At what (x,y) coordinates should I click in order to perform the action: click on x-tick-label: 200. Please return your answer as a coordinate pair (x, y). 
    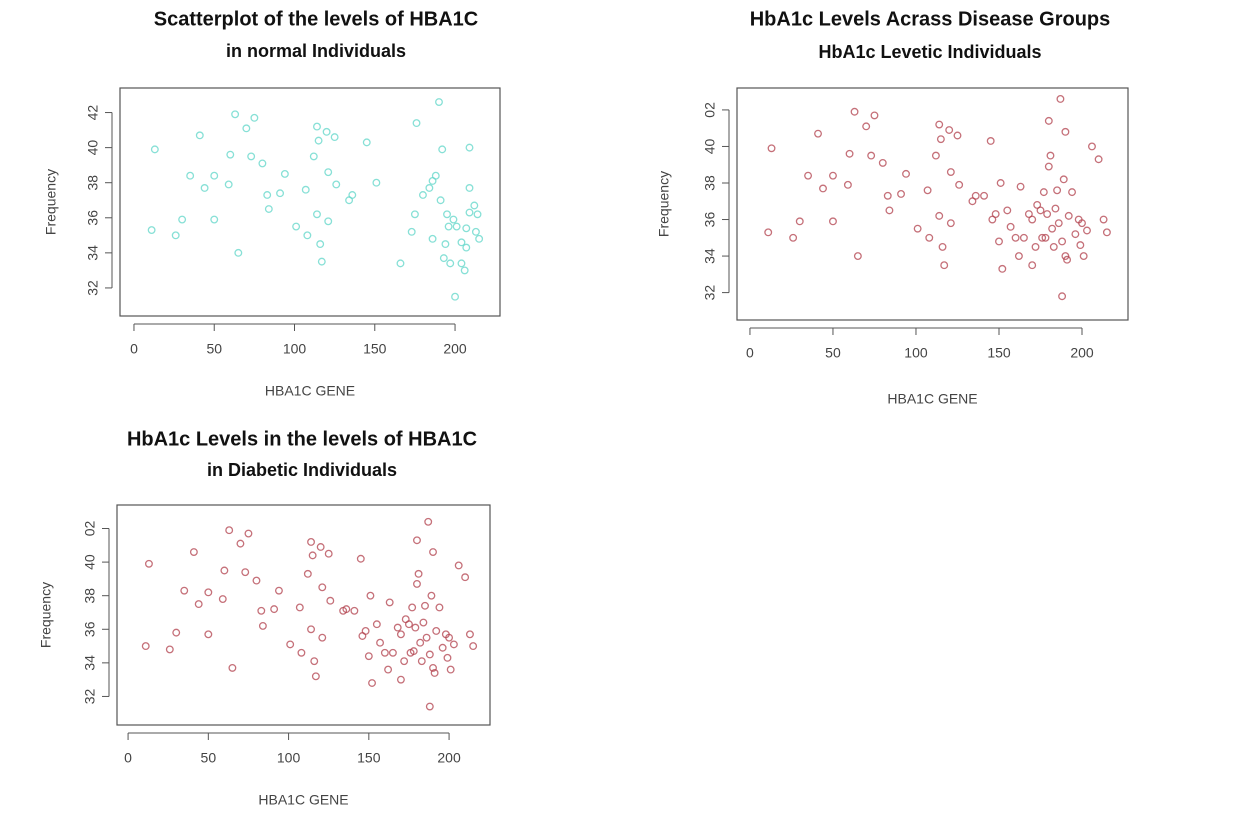
    Looking at the image, I should click on (449, 758).